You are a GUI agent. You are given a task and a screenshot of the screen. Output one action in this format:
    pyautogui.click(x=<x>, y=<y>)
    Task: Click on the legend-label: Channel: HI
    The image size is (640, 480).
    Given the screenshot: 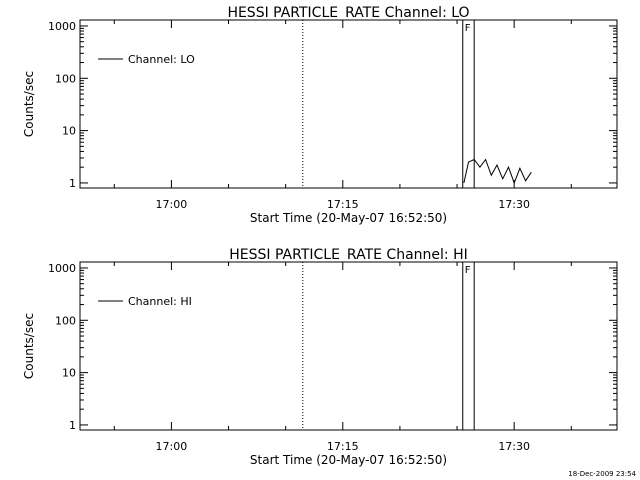 What is the action you would take?
    pyautogui.click(x=160, y=301)
    